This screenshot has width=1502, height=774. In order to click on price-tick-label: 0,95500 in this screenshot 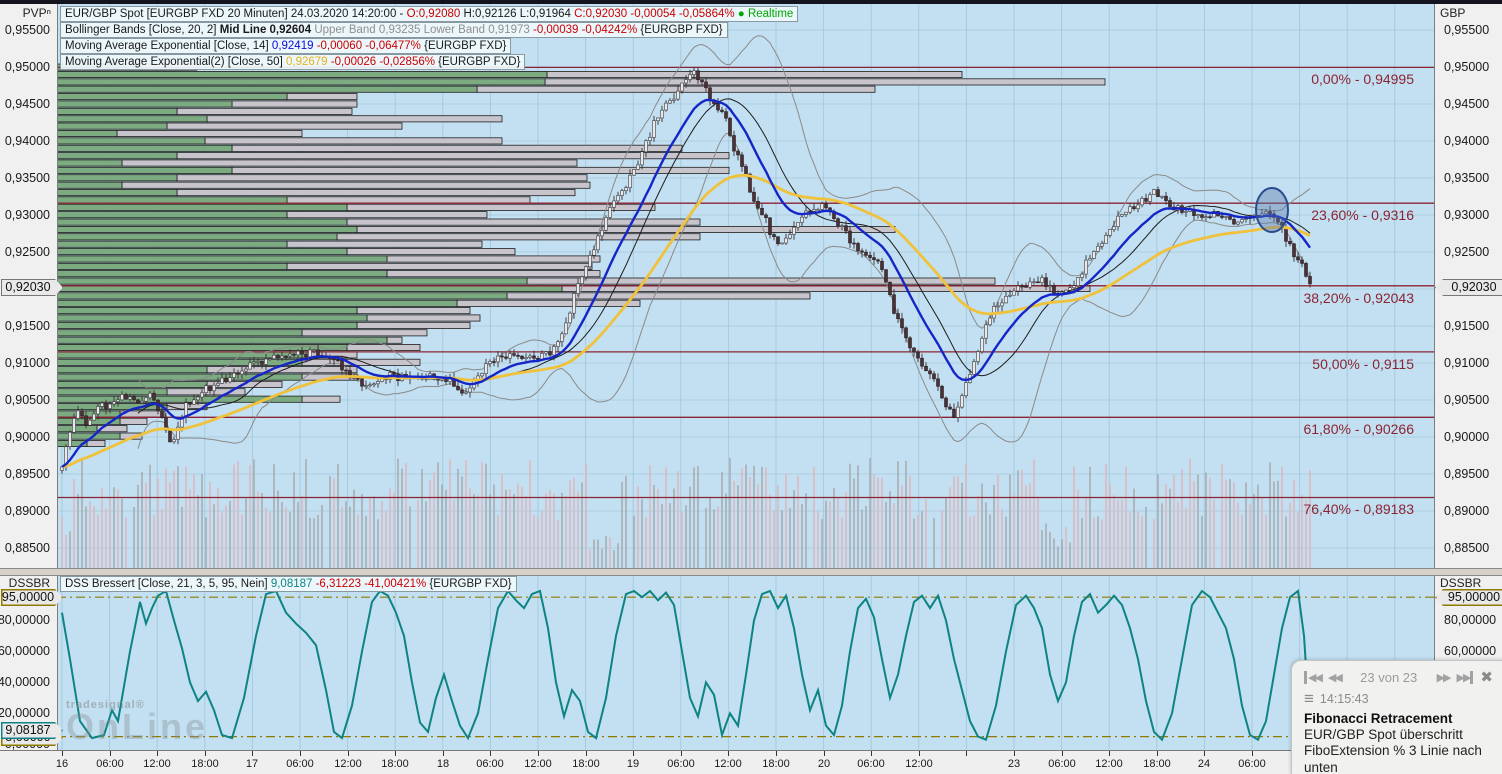, I will do `click(1467, 30)`.